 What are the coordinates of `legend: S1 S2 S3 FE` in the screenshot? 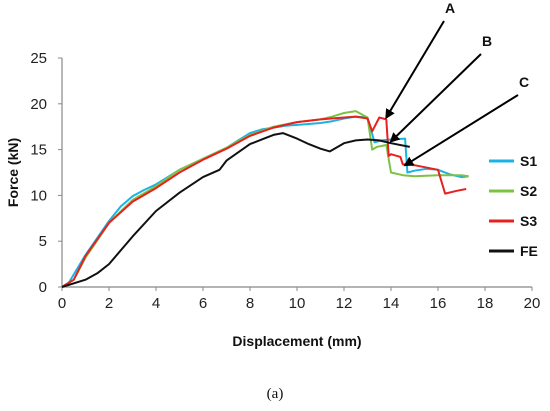 It's located at (513, 206).